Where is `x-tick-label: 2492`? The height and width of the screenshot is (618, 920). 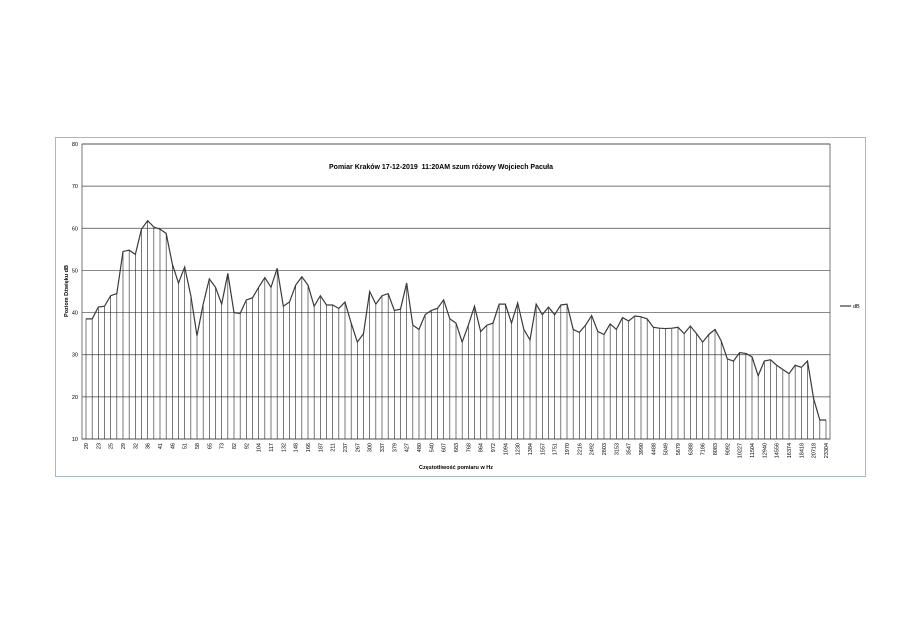 x-tick-label: 2492 is located at coordinates (593, 449).